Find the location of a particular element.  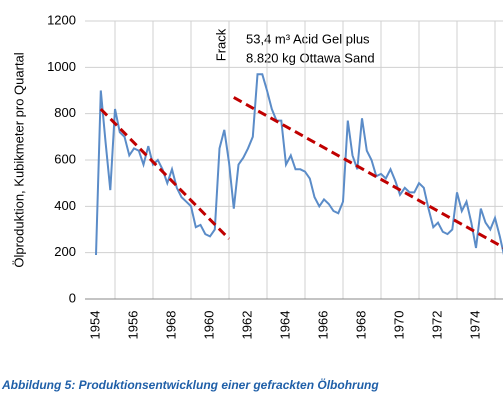

x-tick-label: 1956 is located at coordinates (132, 325).